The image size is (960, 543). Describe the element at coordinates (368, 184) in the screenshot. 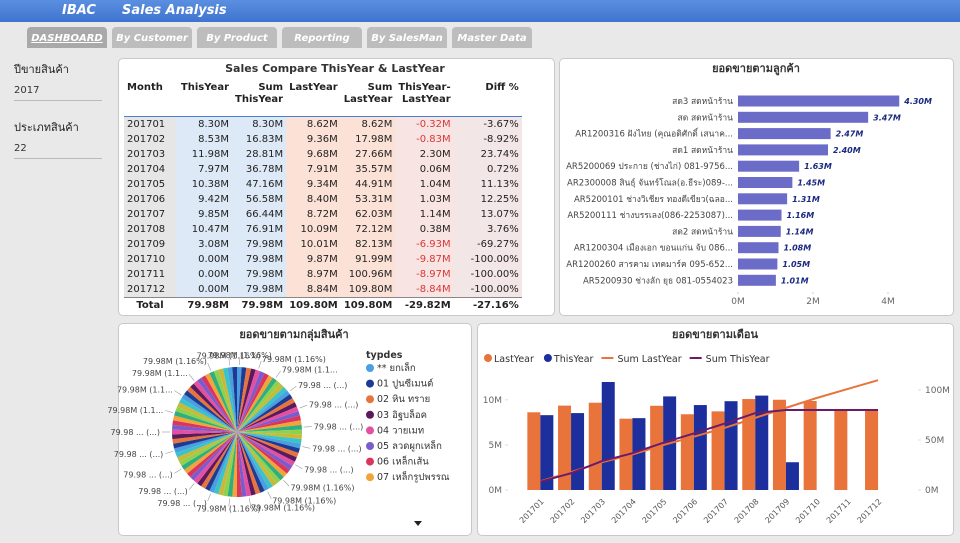

I see `value-cell: 44.91M` at that location.